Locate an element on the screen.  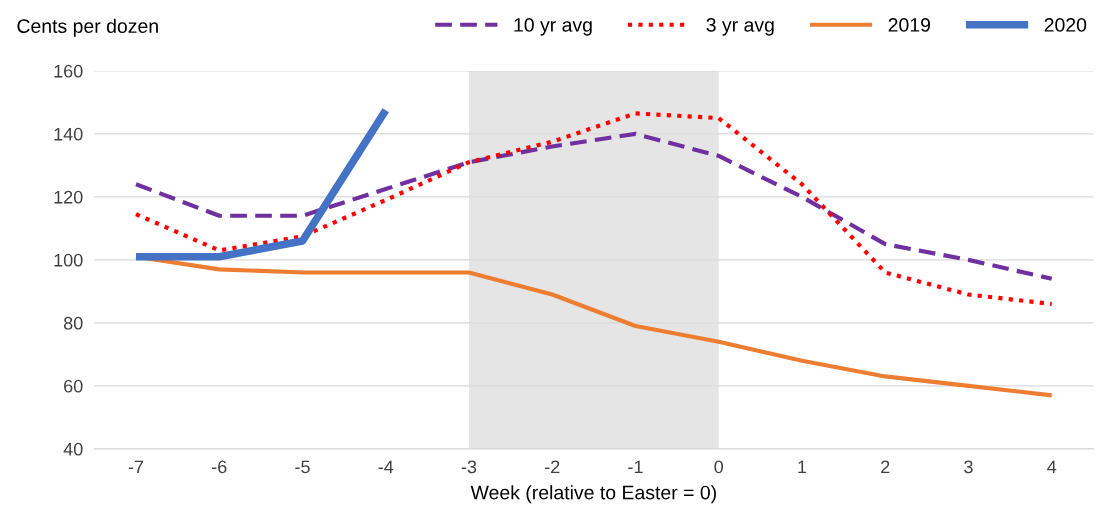
x-tick-label: -3 is located at coordinates (469, 467).